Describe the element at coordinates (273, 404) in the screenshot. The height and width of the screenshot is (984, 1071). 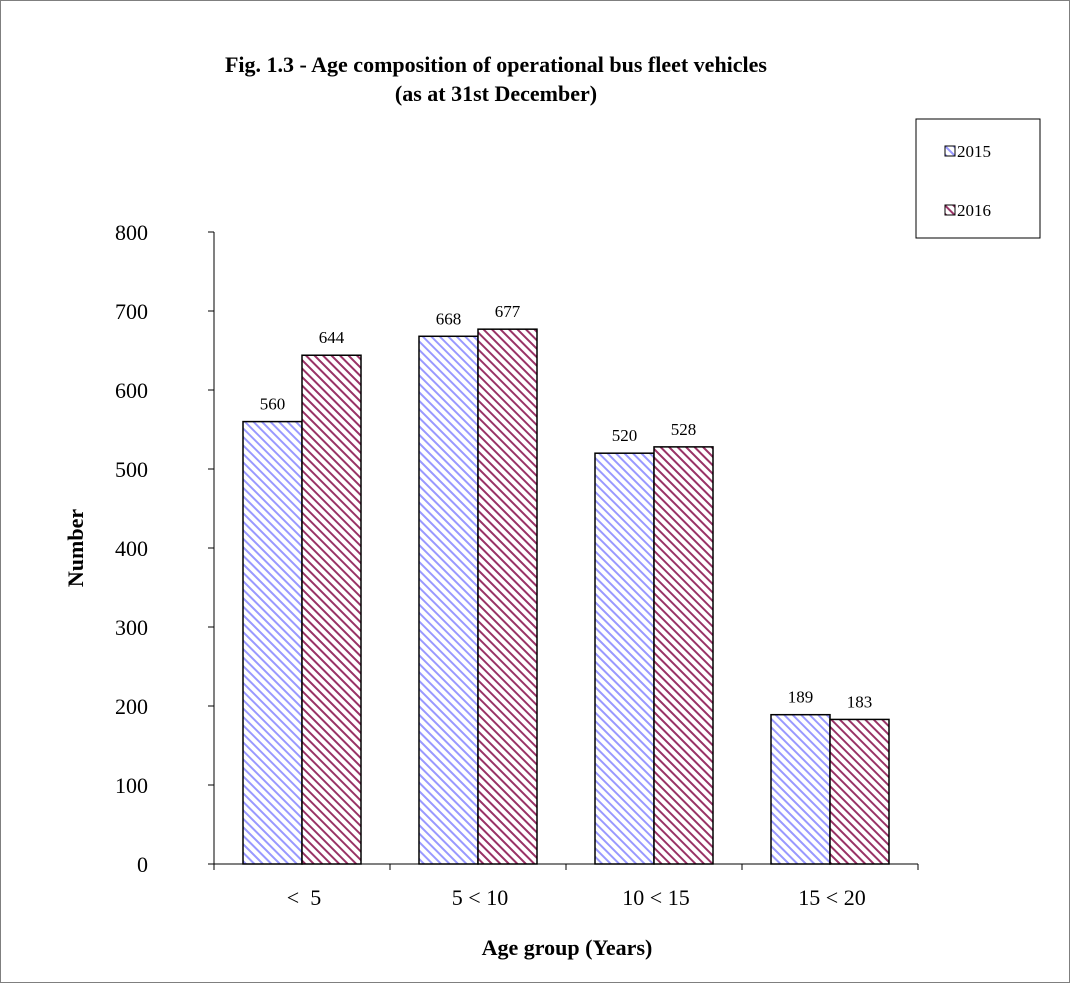
I see `data-label-2015-1: 560` at that location.